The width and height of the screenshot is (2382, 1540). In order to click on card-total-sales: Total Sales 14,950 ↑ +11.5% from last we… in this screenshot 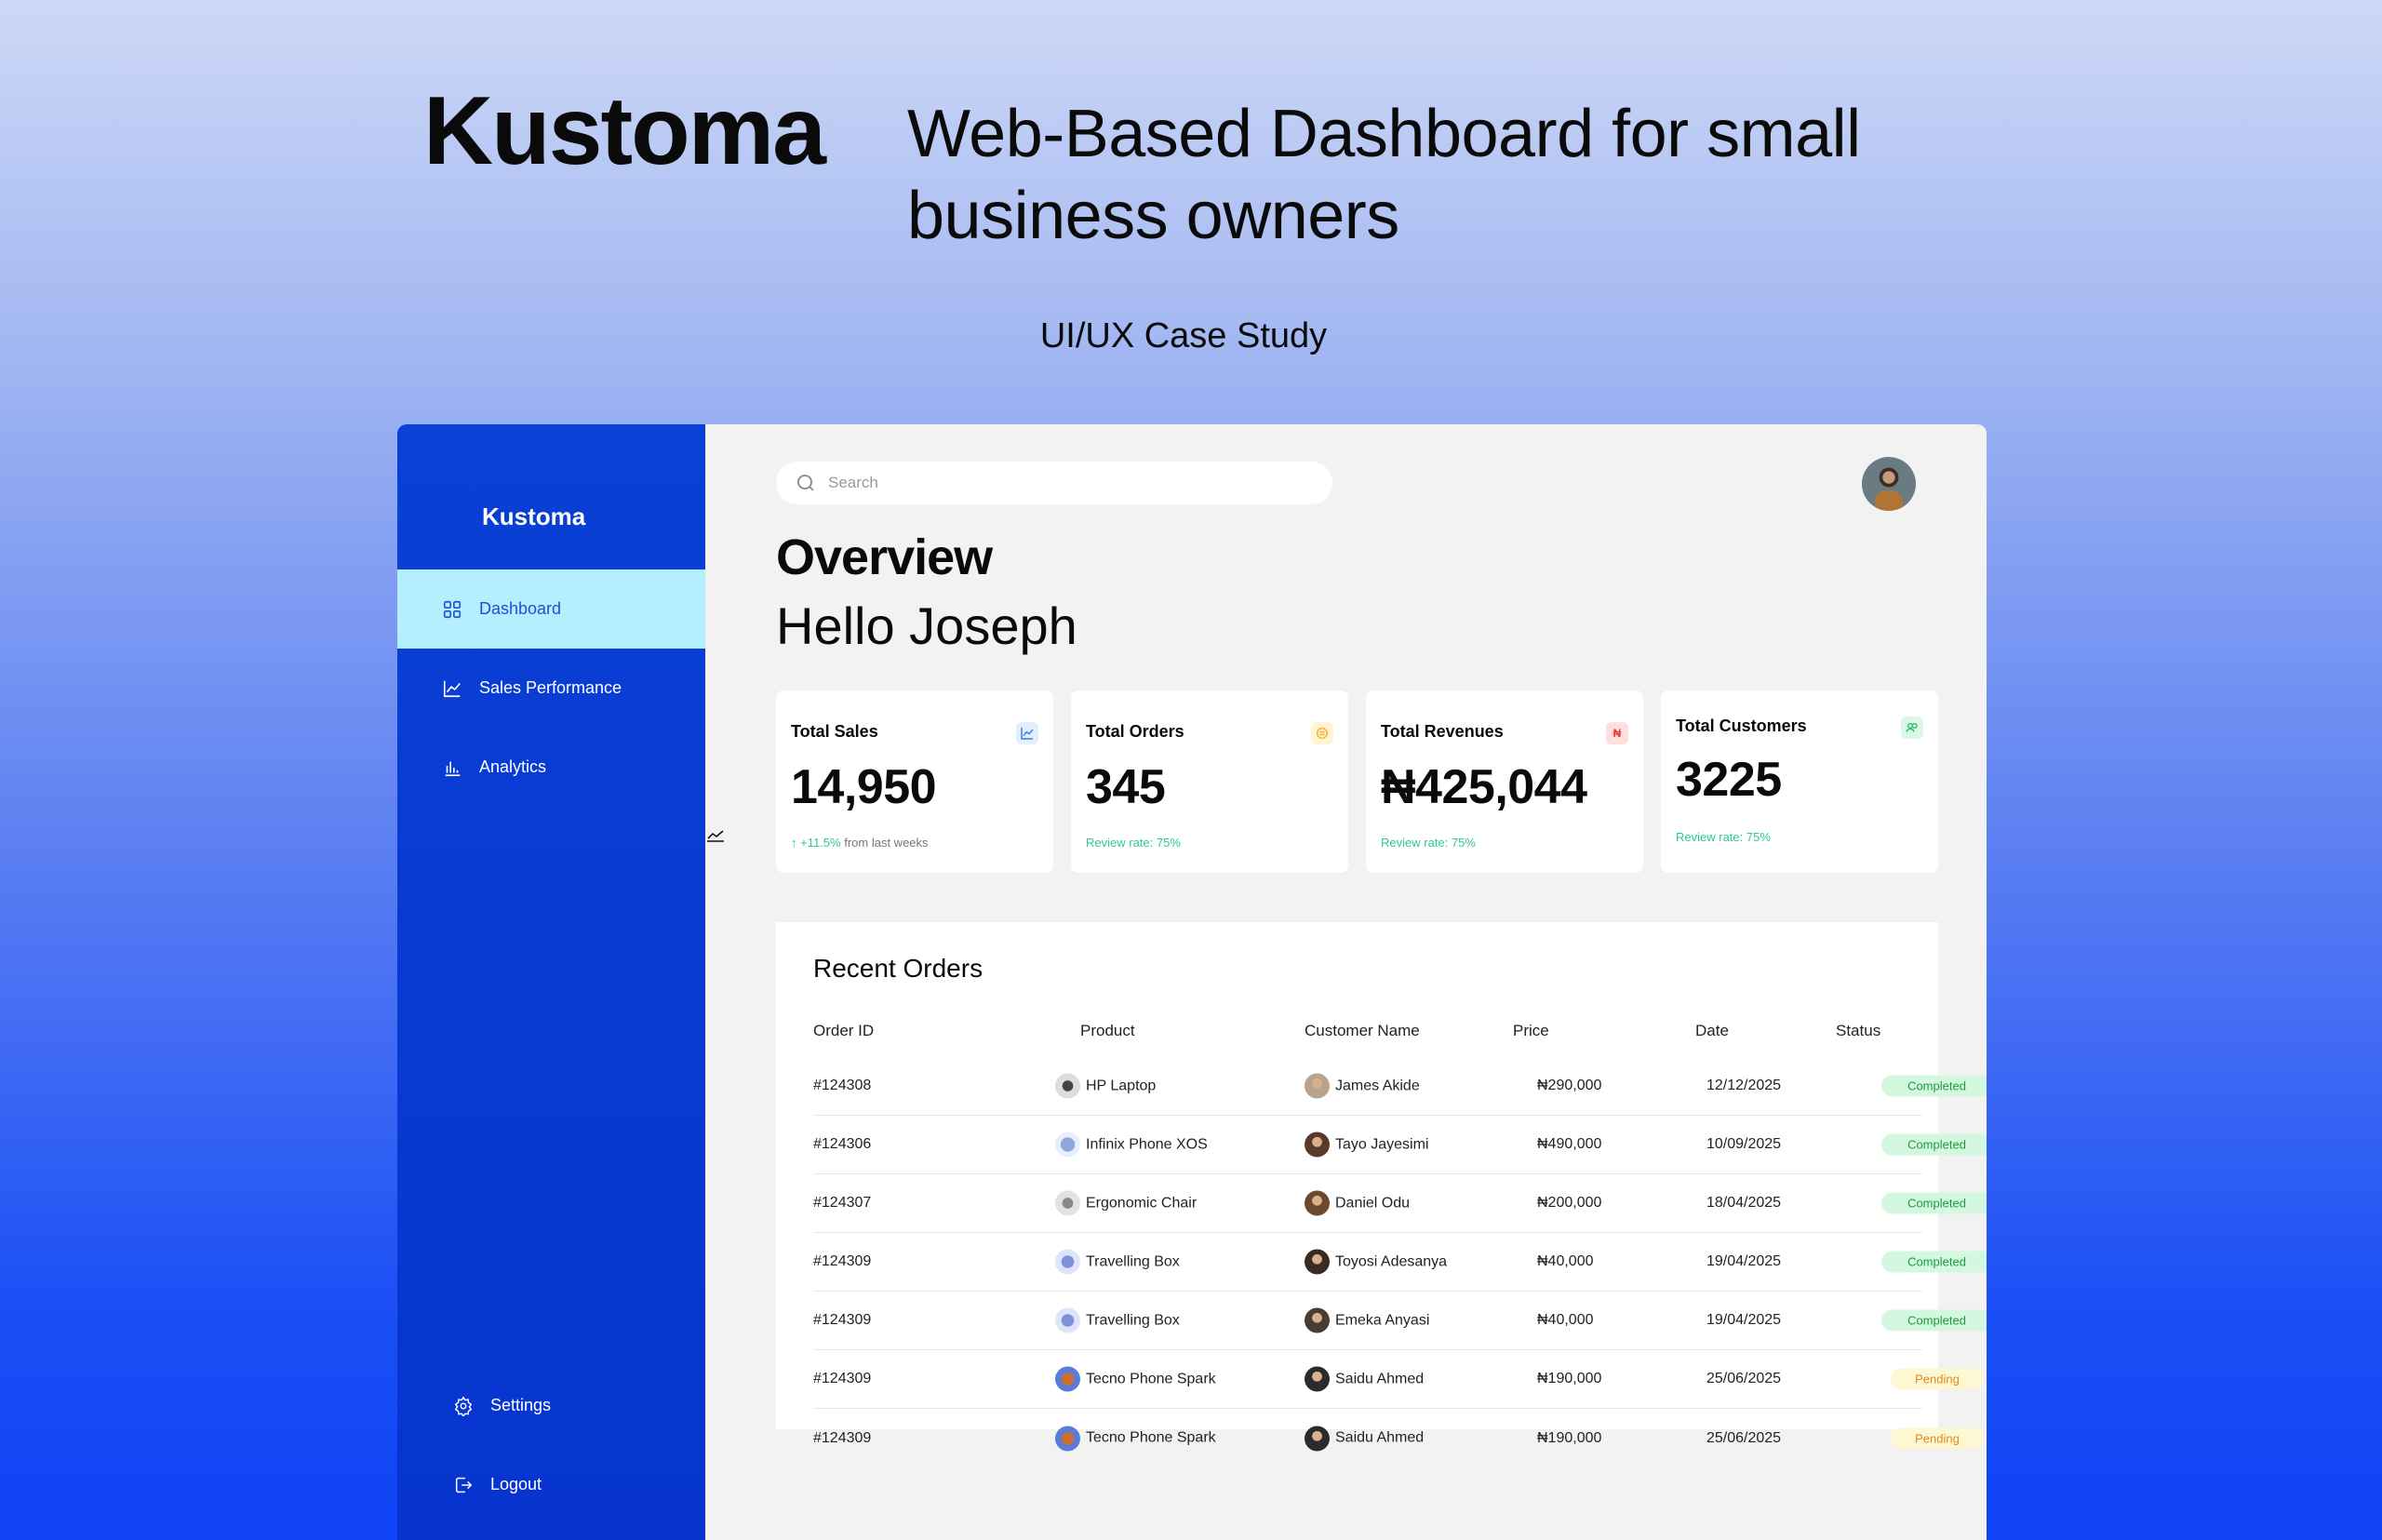, I will do `click(914, 781)`.